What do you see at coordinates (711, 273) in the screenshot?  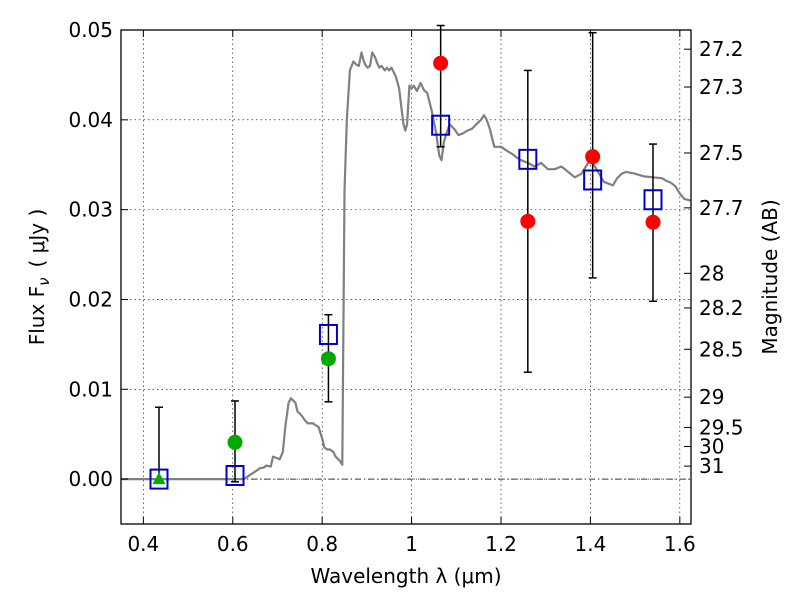 I see `mag-tick-label: 28` at bounding box center [711, 273].